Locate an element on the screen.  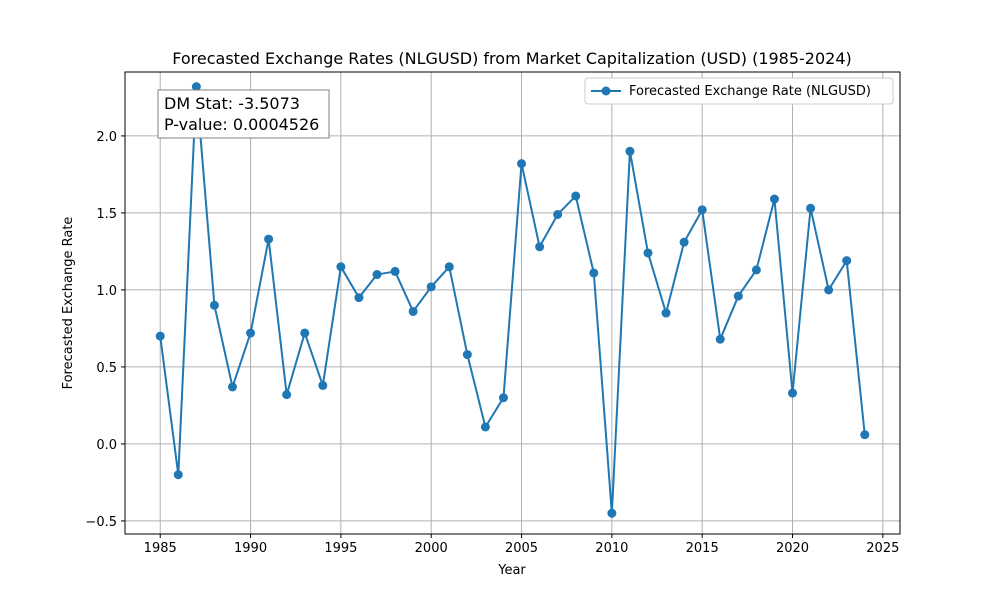
stats-box is located at coordinates (243, 114).